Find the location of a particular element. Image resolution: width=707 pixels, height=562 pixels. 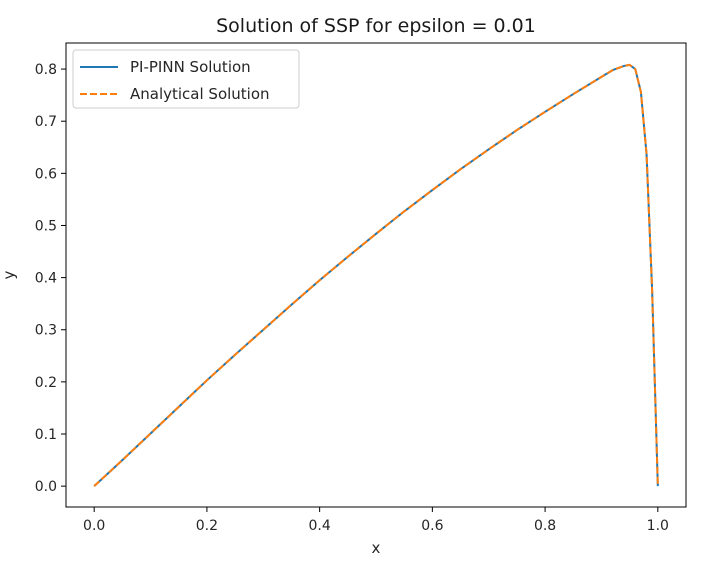

y-tick-label: 0.8 is located at coordinates (46, 70).